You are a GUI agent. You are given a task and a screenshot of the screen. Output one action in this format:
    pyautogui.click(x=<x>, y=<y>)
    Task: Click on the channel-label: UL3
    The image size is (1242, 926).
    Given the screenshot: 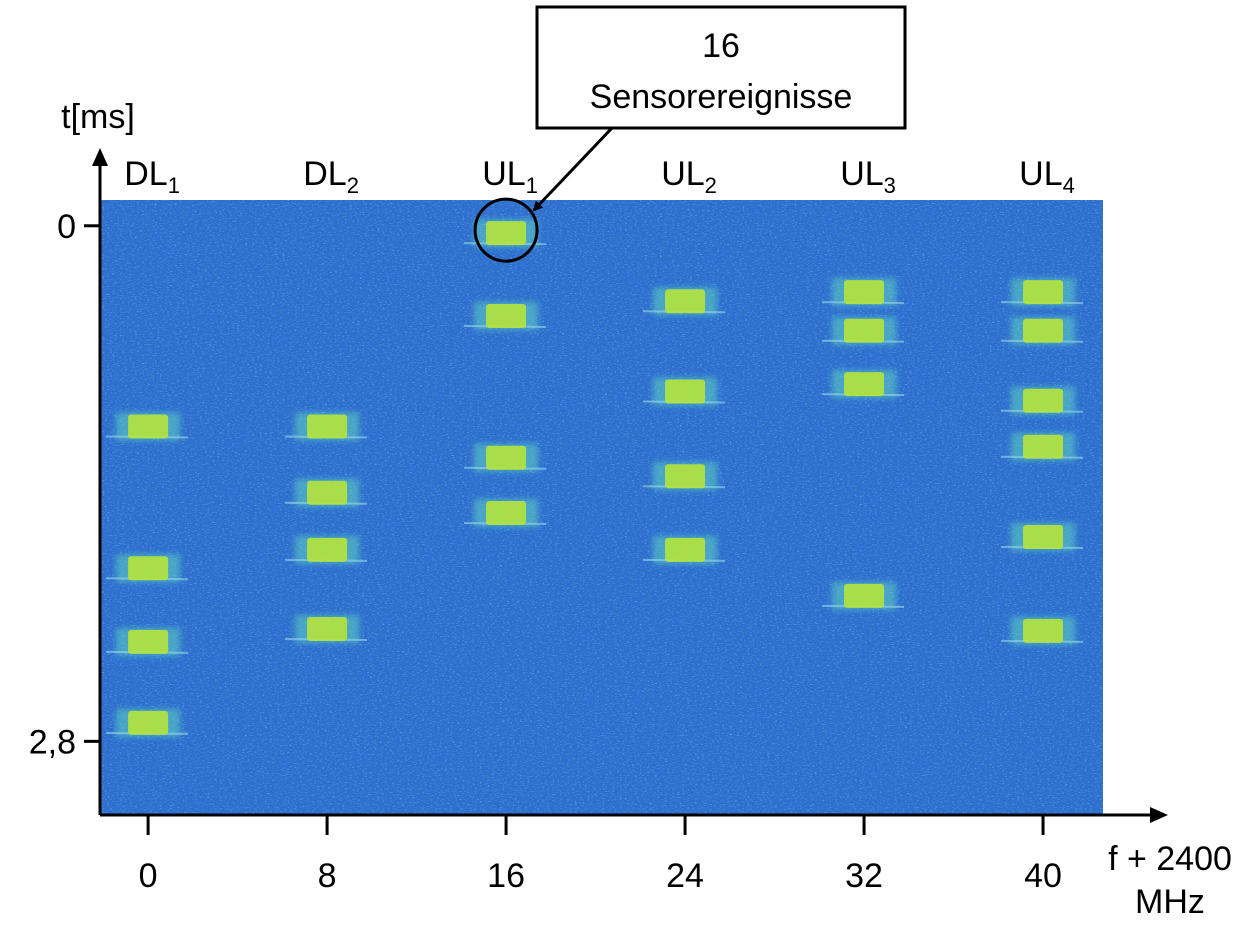 What is the action you would take?
    pyautogui.click(x=868, y=176)
    